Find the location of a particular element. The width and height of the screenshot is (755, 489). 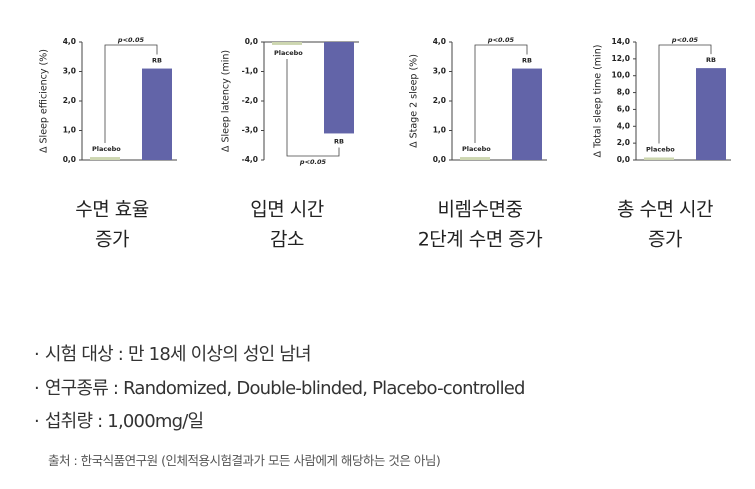

y-tick-label: 10,0 is located at coordinates (620, 75).